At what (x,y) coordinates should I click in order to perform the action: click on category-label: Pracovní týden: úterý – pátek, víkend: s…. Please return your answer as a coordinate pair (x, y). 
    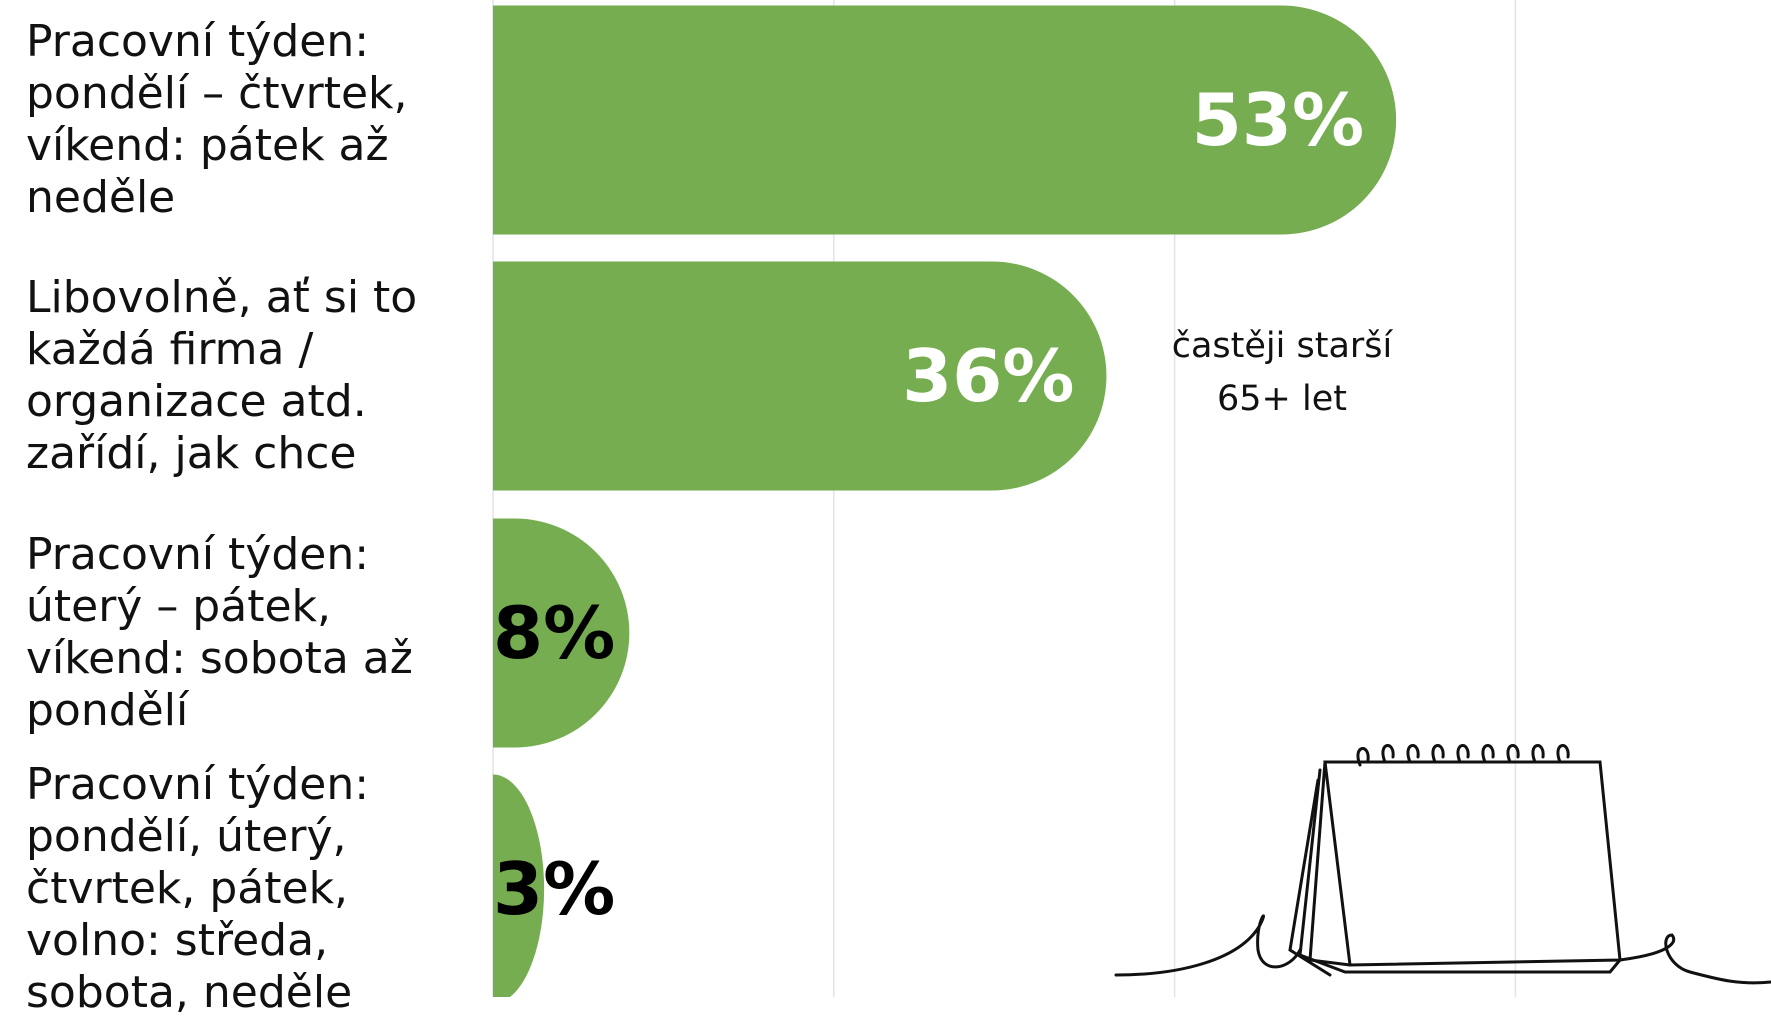
    Looking at the image, I should click on (219, 632).